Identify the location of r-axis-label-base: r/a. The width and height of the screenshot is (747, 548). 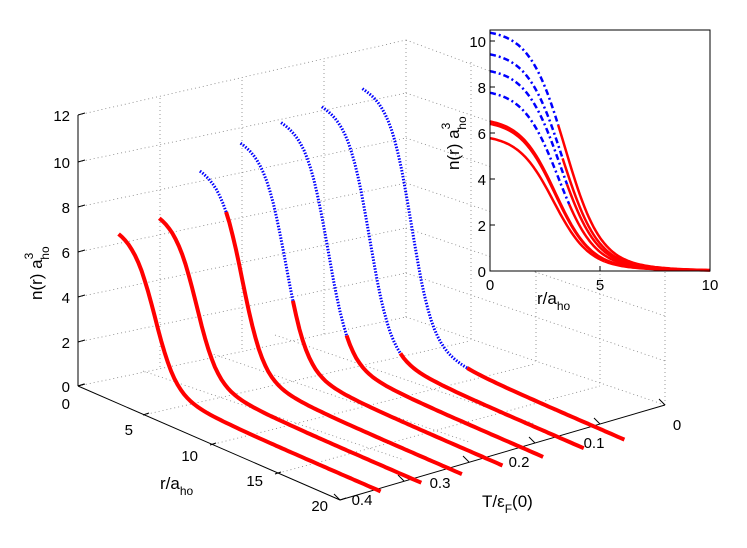
(170, 483).